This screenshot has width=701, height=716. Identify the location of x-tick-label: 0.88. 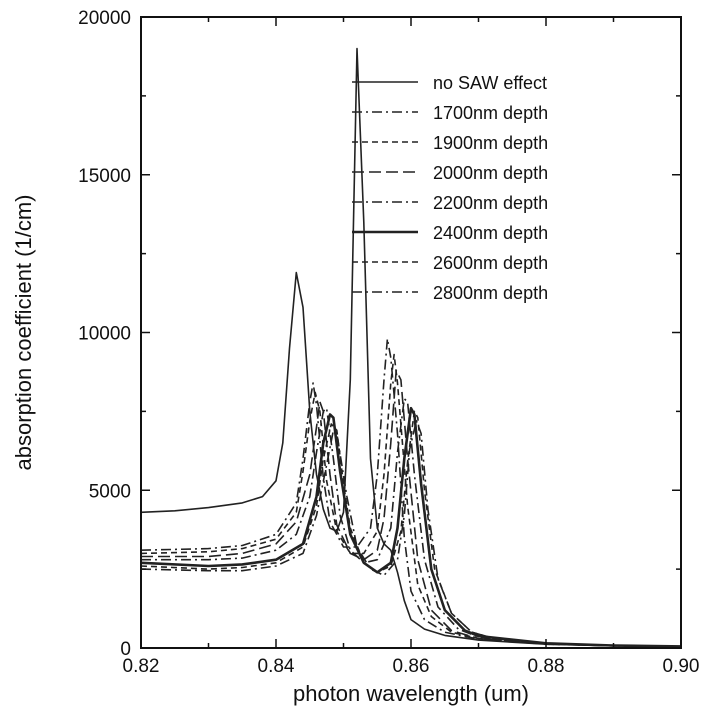
(546, 666).